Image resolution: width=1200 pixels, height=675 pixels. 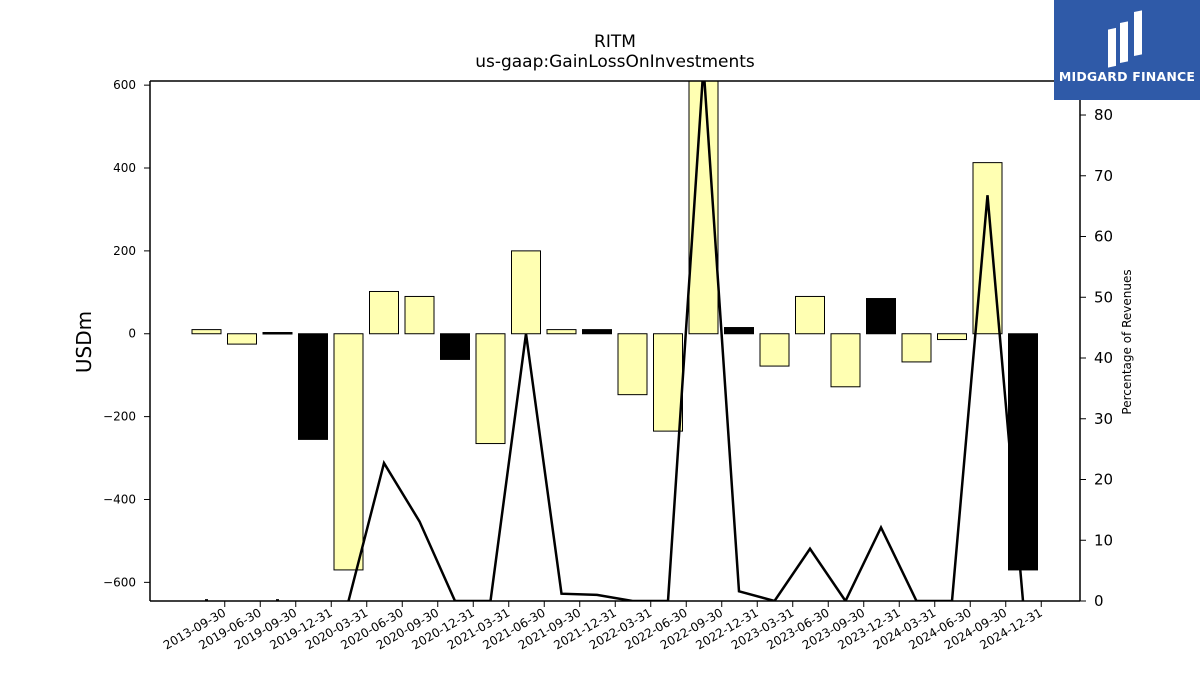 I want to click on y-tick-label: 600, so click(x=124, y=85).